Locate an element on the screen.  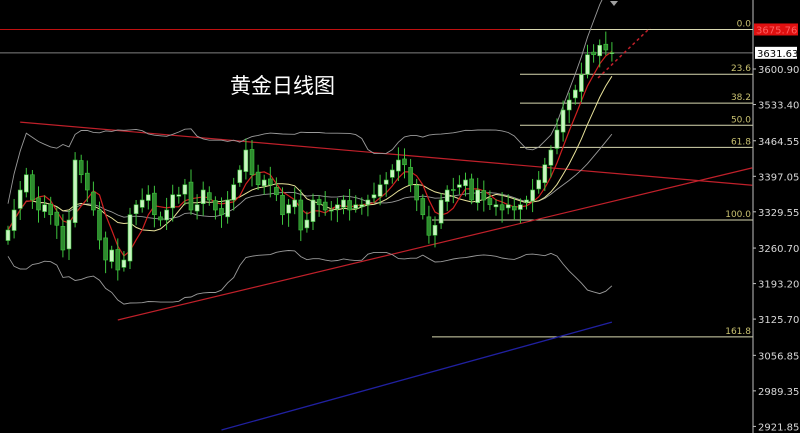
price-axis-label: 3056.85 is located at coordinates (778, 356).